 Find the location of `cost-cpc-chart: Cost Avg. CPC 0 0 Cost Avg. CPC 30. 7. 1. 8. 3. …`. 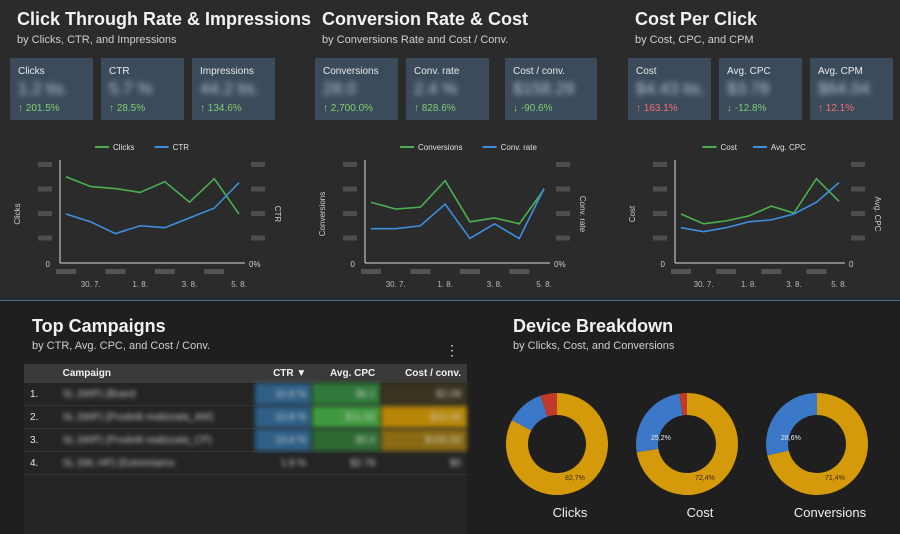

cost-cpc-chart: Cost Avg. CPC 0 0 Cost Avg. CPC 30. 7. 1. 8. 3. … is located at coordinates (757, 215).